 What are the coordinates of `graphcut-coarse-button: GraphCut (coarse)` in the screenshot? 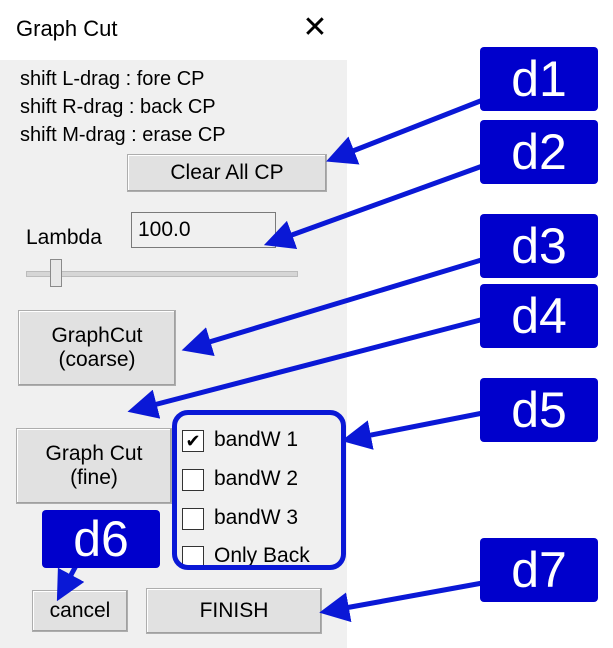 It's located at (97, 348).